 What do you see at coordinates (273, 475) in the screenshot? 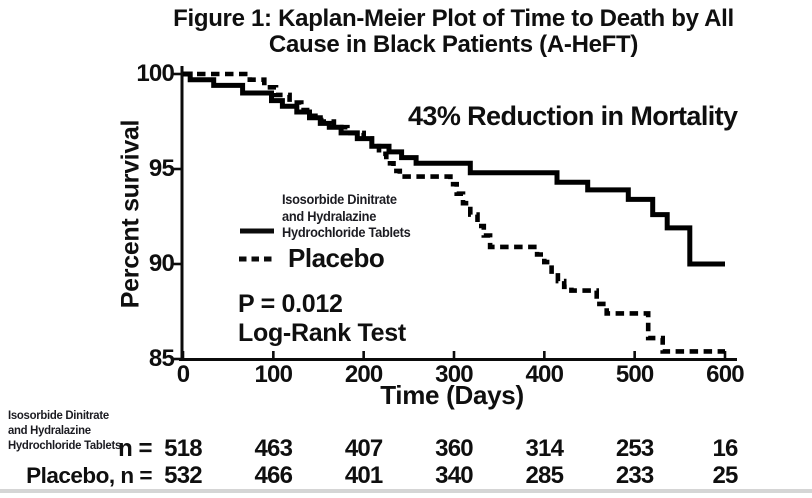
I see `risk-placebo-count-day-100: 466` at bounding box center [273, 475].